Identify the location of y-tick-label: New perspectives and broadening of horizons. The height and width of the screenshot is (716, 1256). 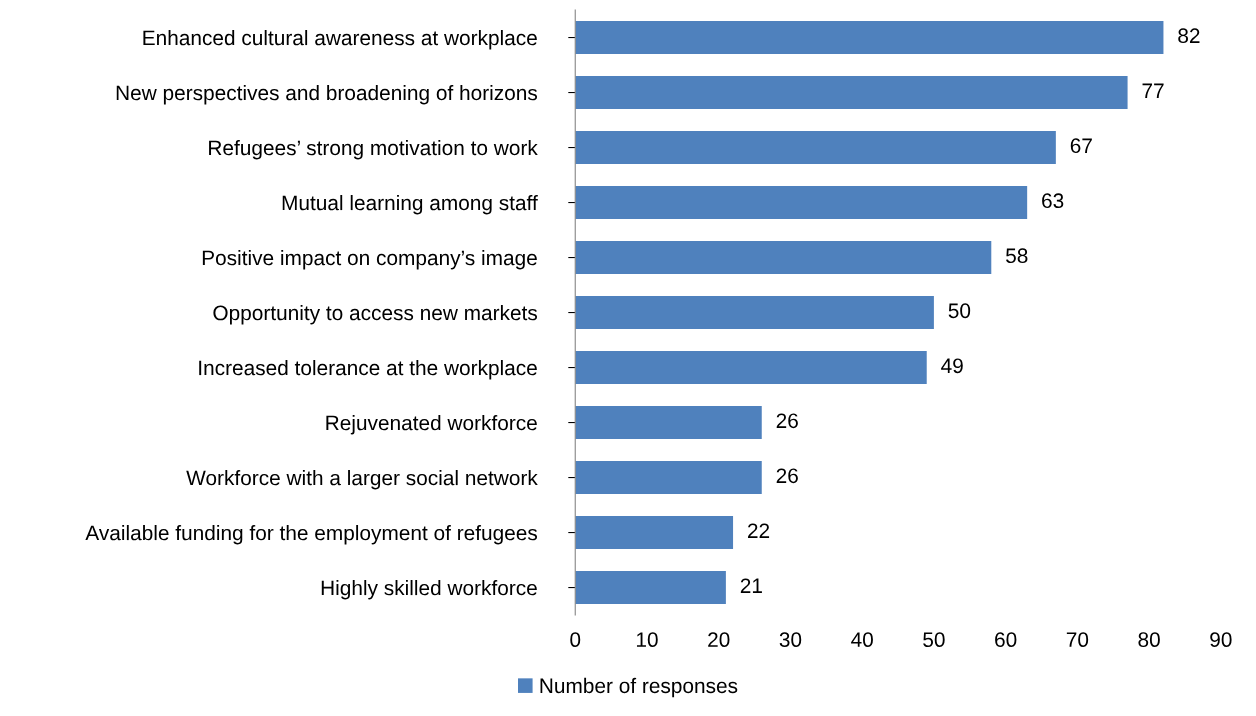
(327, 94).